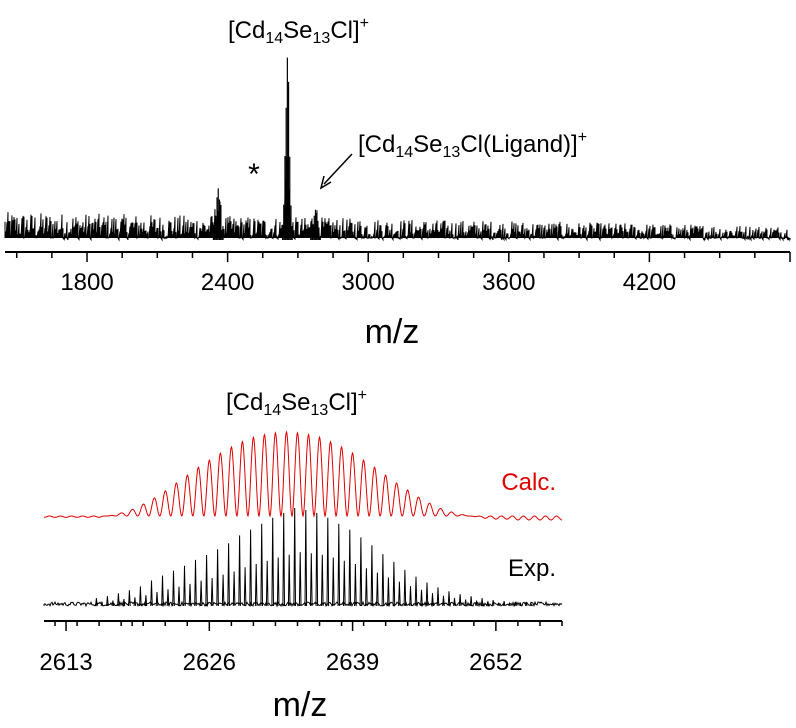  What do you see at coordinates (352, 662) in the screenshot?
I see `bottom-tick-label: 2639` at bounding box center [352, 662].